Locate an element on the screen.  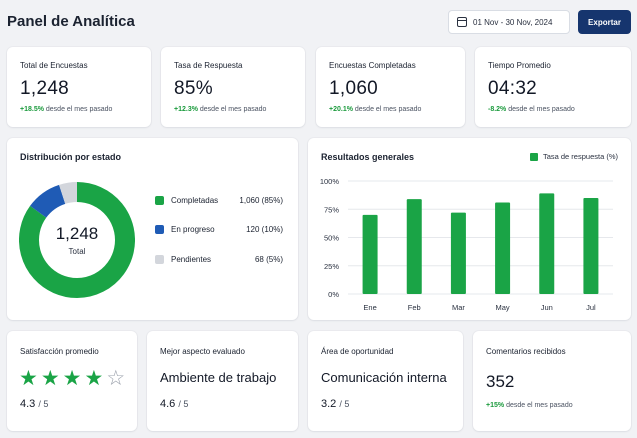
y-tick-label: 25% is located at coordinates (331, 266).